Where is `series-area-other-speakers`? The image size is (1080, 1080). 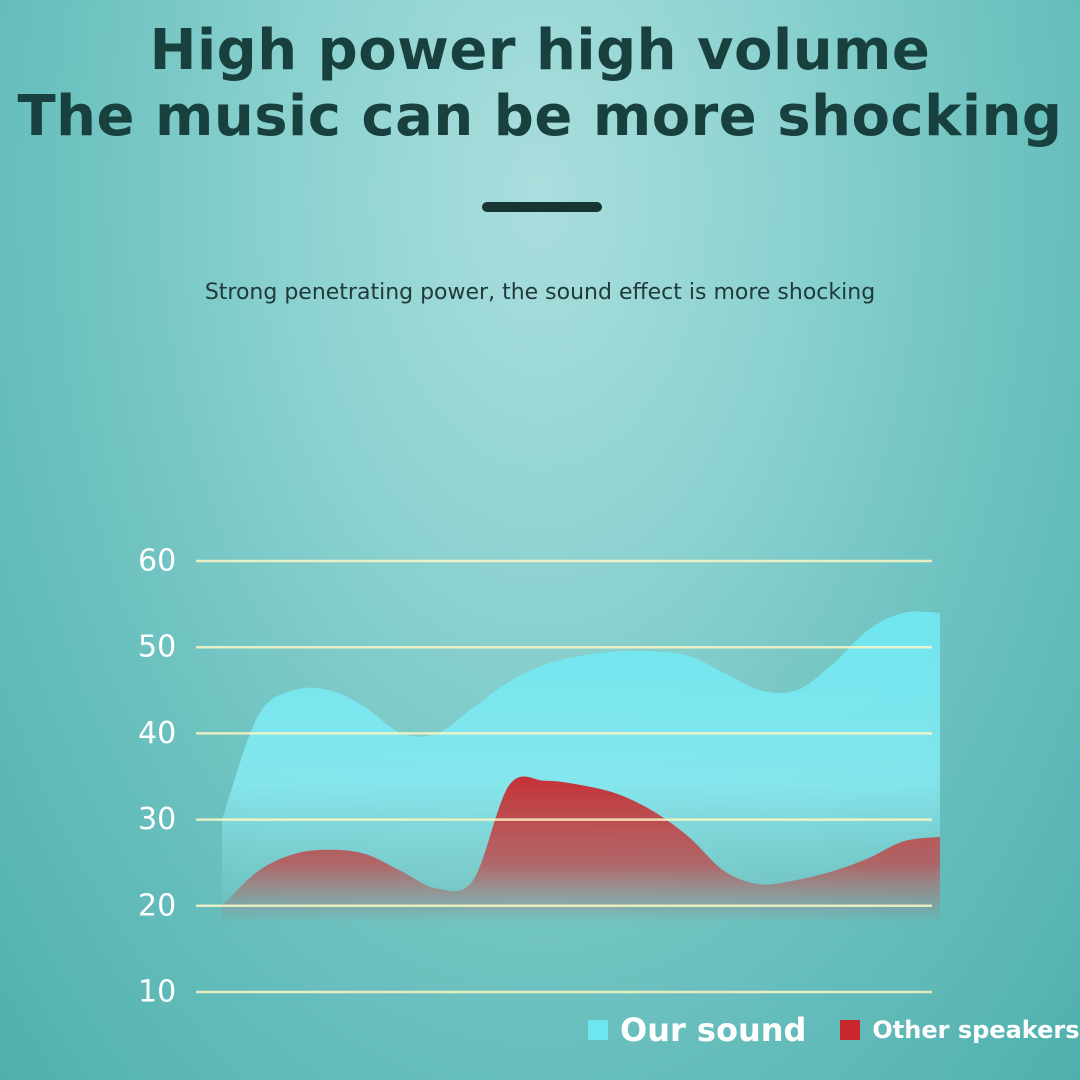
series-area-other-speakers is located at coordinates (581, 850).